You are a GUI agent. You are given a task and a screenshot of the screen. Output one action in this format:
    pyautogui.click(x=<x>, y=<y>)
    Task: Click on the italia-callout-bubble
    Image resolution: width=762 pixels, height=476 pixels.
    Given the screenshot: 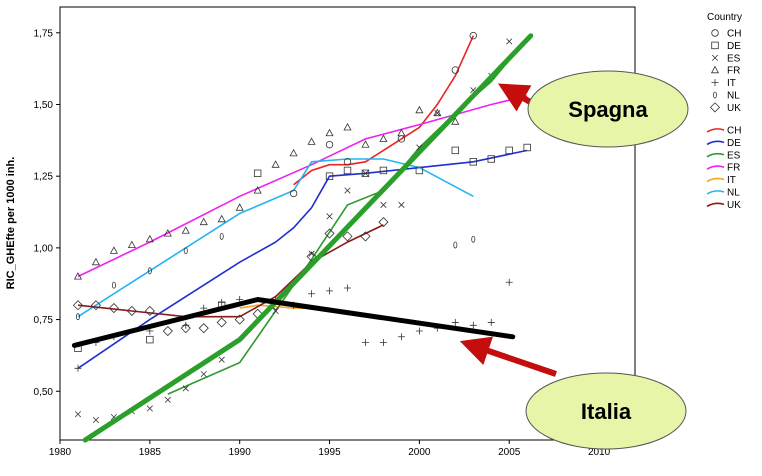 What is the action you would take?
    pyautogui.click(x=606, y=411)
    